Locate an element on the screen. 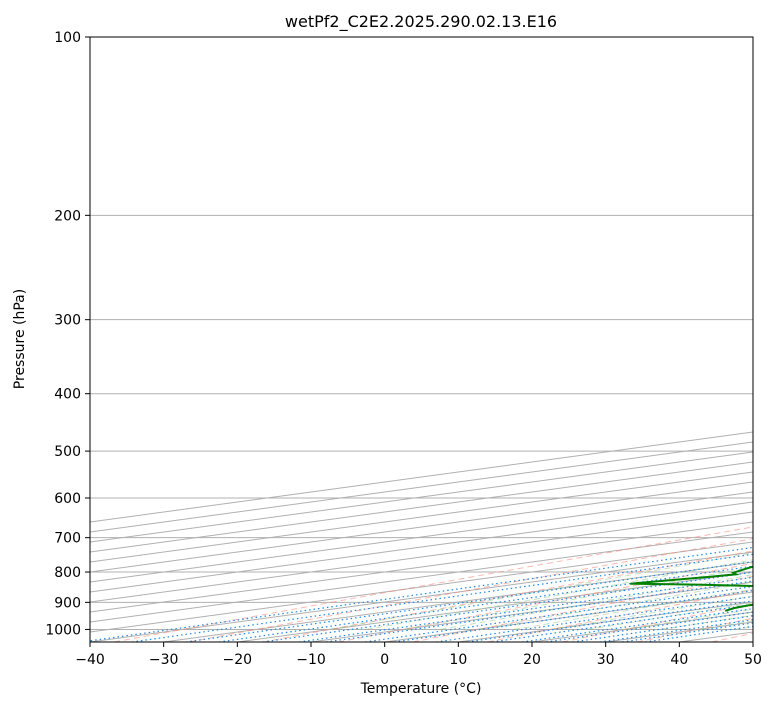 Image resolution: width=775 pixels, height=708 pixels. y-tick-label: 400 is located at coordinates (67, 395).